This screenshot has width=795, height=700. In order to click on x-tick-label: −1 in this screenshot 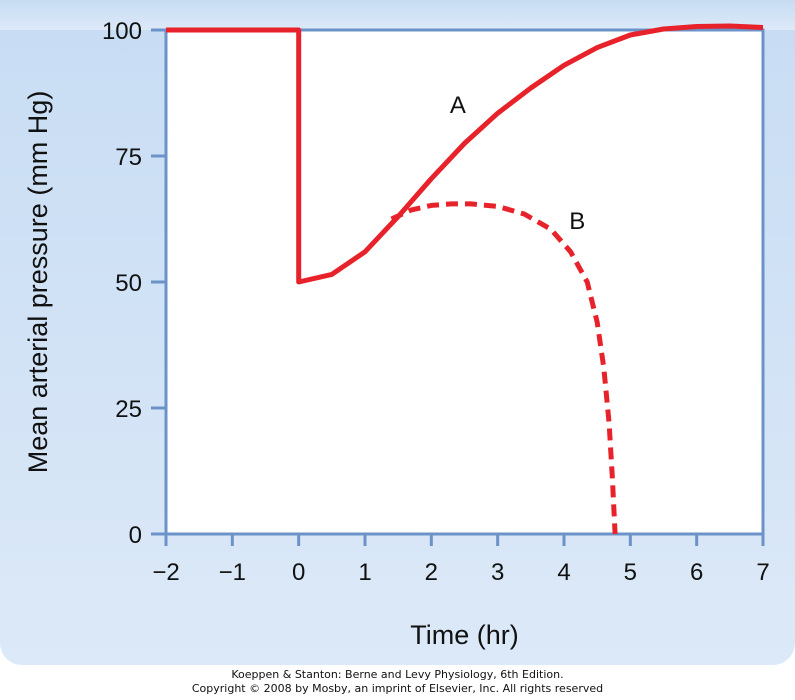, I will do `click(232, 572)`.